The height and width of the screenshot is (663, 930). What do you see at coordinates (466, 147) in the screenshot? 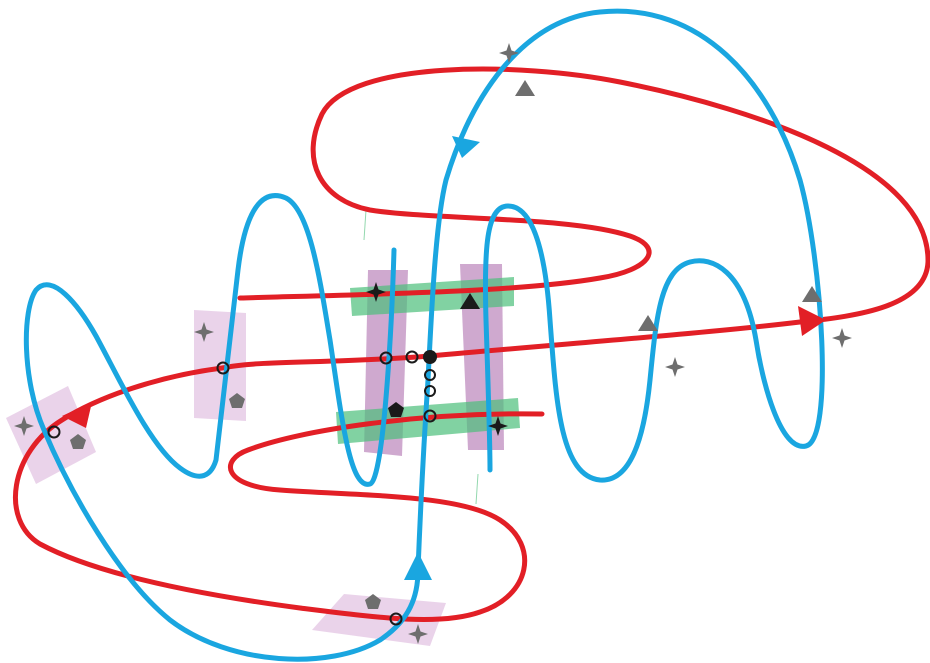
I see `blue-arrowhead-top` at bounding box center [466, 147].